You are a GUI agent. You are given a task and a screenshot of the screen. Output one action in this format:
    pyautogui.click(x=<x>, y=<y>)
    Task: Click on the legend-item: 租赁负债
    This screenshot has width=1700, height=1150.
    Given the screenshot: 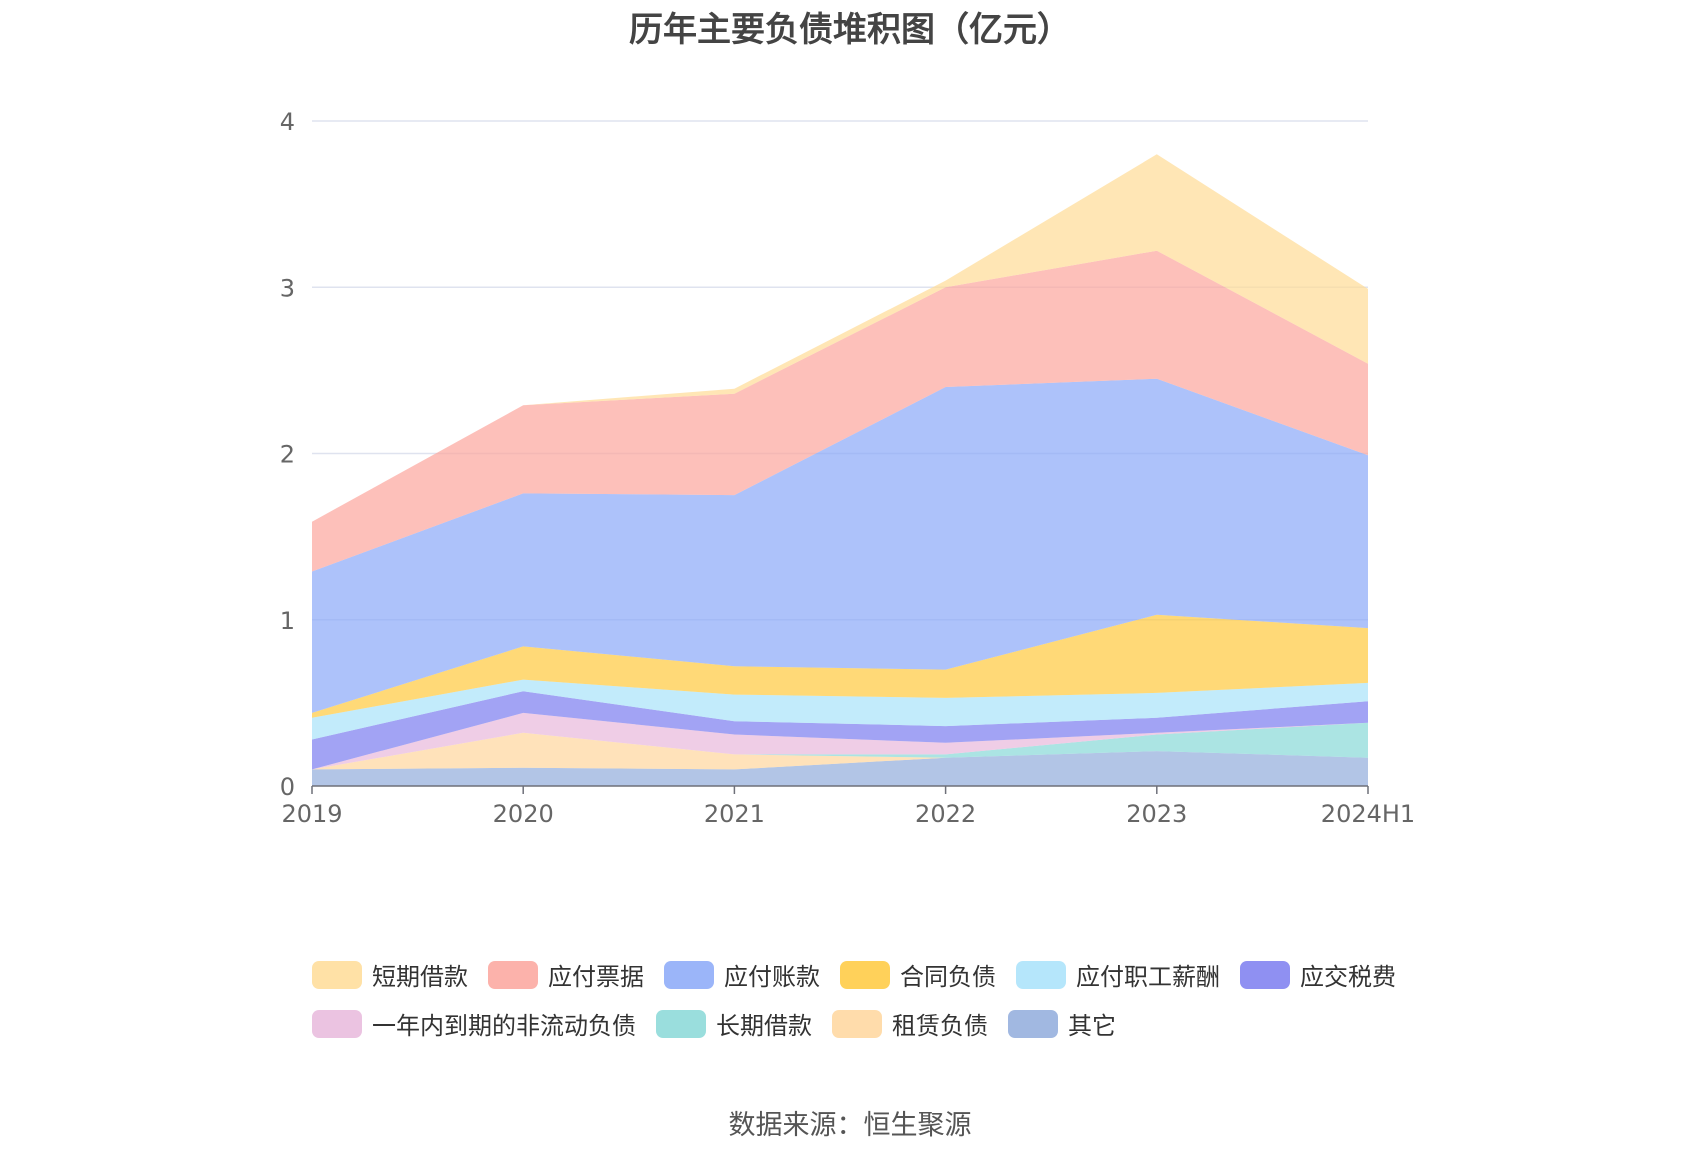 What is the action you would take?
    pyautogui.click(x=910, y=1023)
    